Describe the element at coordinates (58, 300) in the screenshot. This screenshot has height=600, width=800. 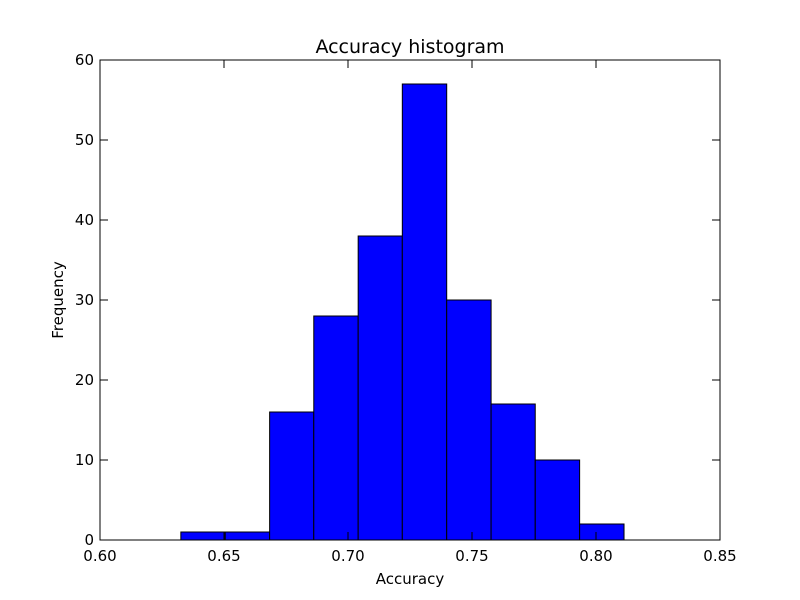
I see `y-axis-title: Frequency` at that location.